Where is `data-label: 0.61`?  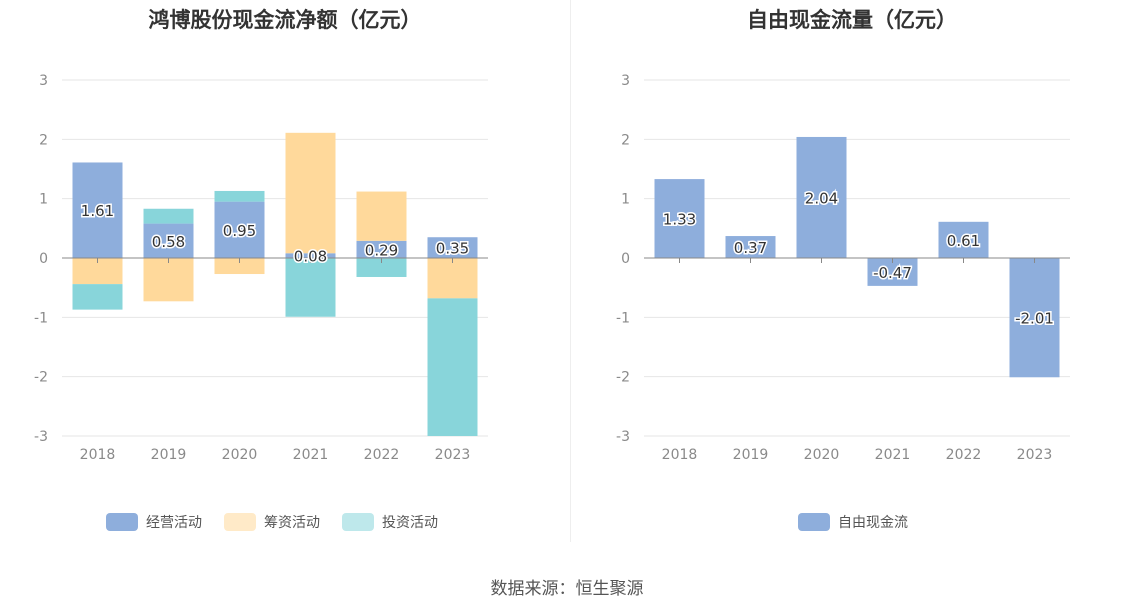 data-label: 0.61 is located at coordinates (963, 241).